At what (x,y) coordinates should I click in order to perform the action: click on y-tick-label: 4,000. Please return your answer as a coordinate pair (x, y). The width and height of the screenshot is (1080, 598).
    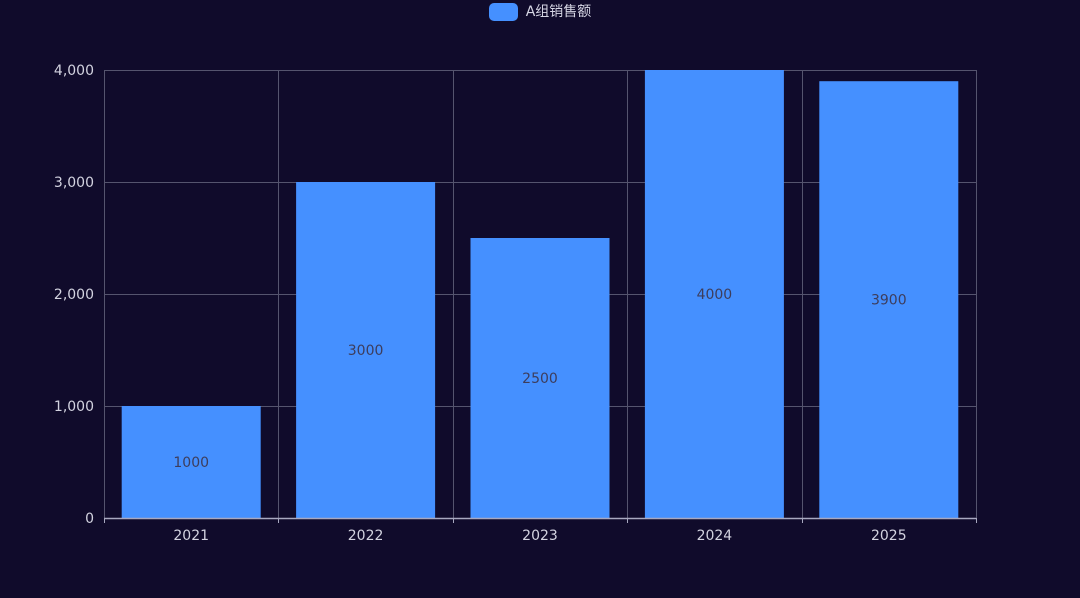
    Looking at the image, I should click on (74, 71).